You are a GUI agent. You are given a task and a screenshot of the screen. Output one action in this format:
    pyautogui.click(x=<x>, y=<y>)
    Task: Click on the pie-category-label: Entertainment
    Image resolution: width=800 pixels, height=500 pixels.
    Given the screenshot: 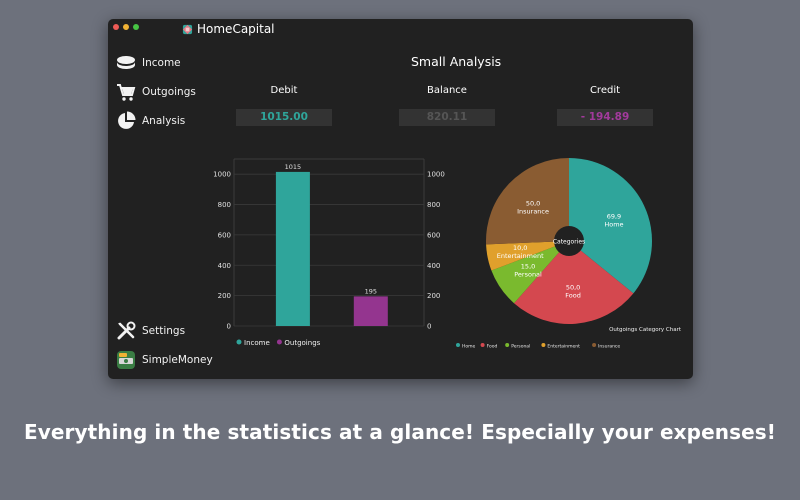 What is the action you would take?
    pyautogui.click(x=520, y=256)
    